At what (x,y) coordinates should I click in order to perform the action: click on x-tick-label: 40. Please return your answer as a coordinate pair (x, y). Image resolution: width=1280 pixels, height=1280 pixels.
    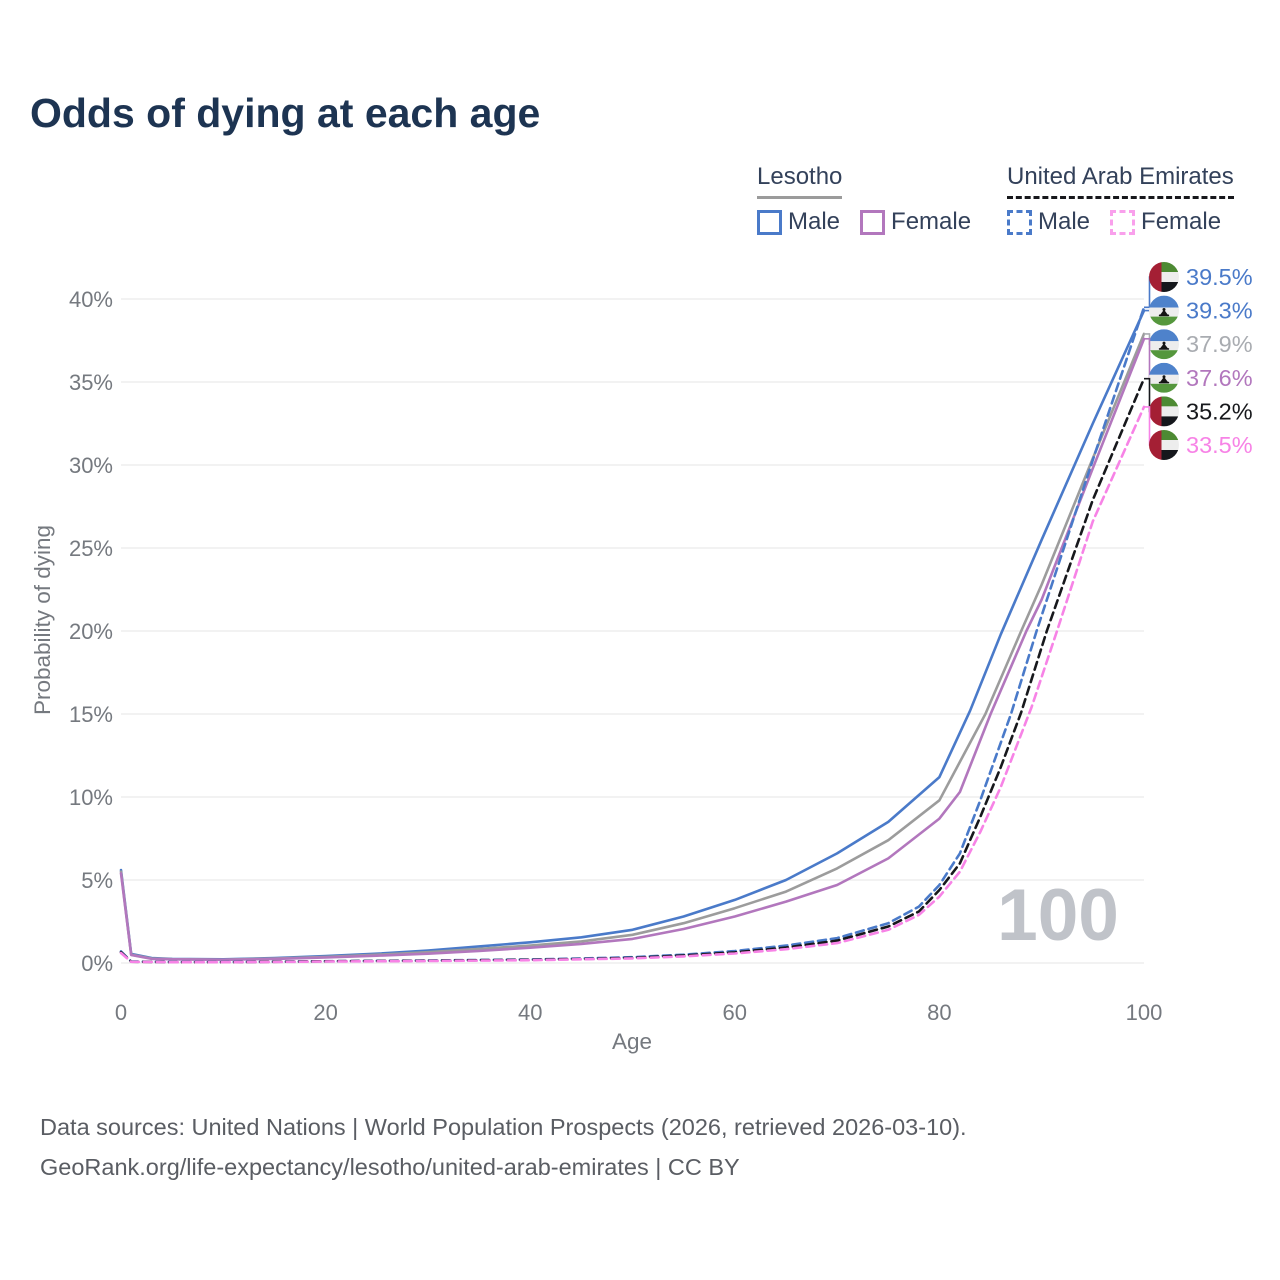
    Looking at the image, I should click on (530, 1012).